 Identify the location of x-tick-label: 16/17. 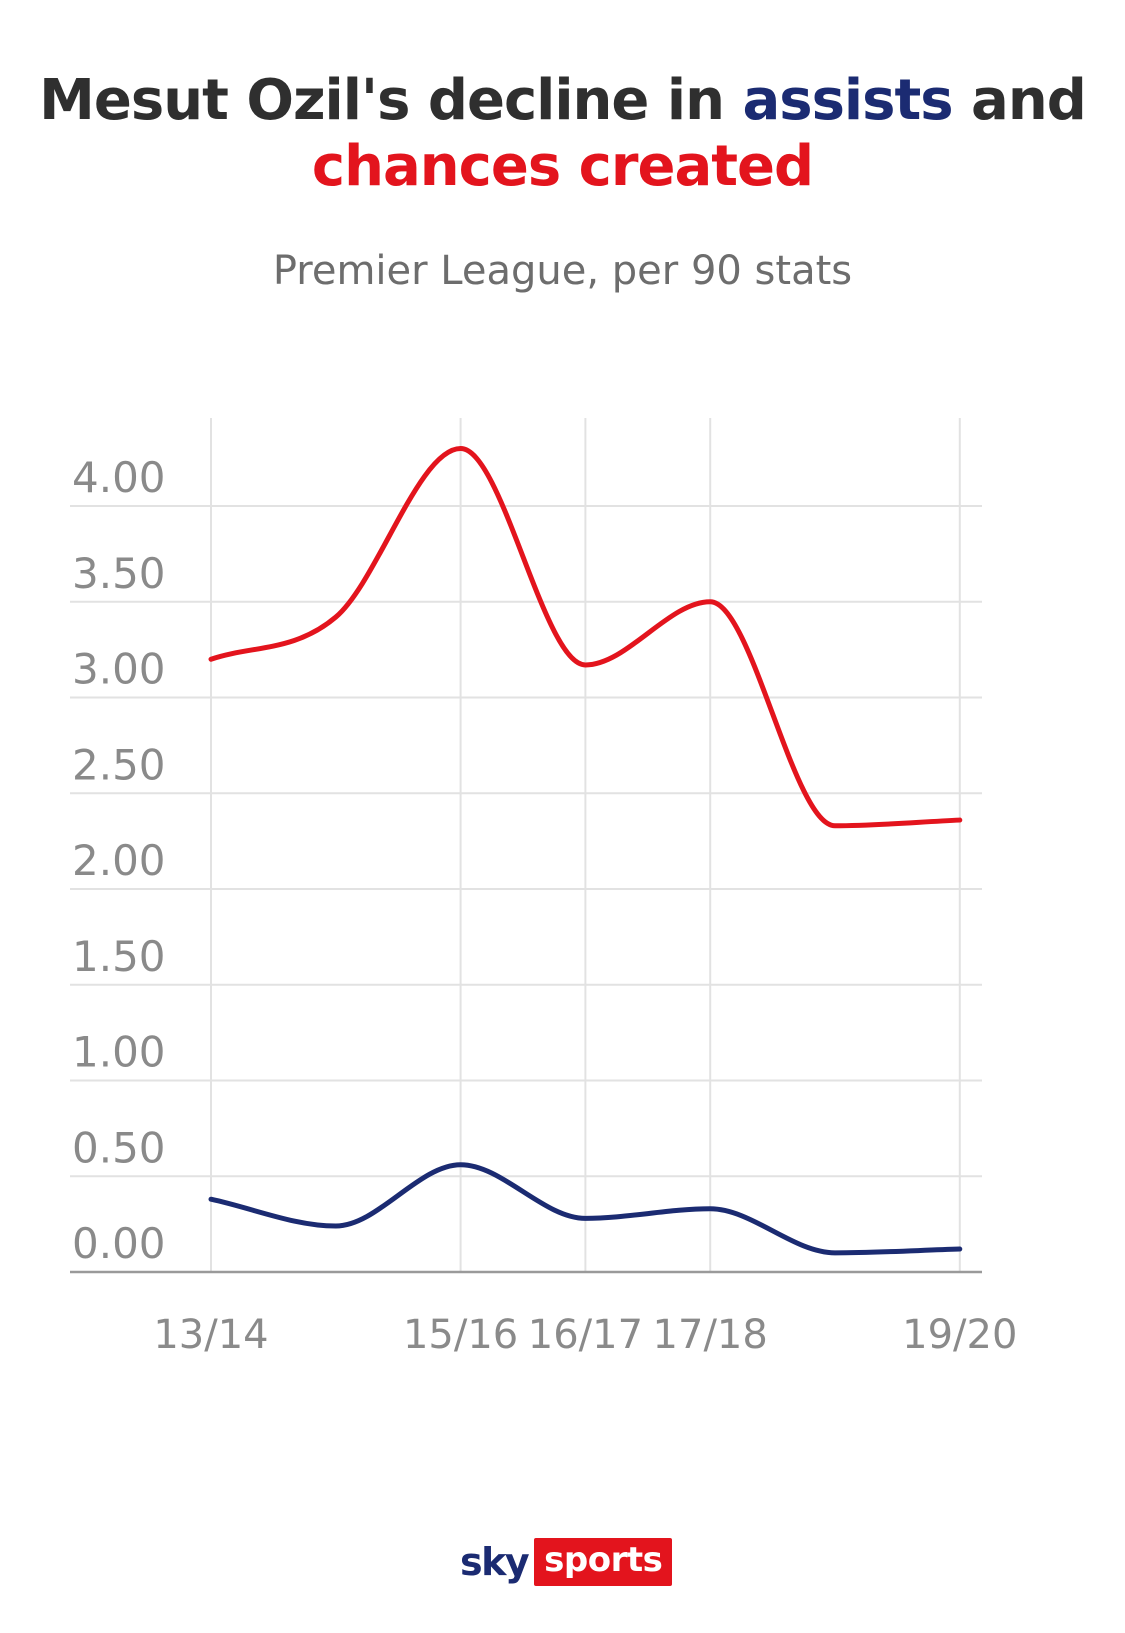
(585, 1335).